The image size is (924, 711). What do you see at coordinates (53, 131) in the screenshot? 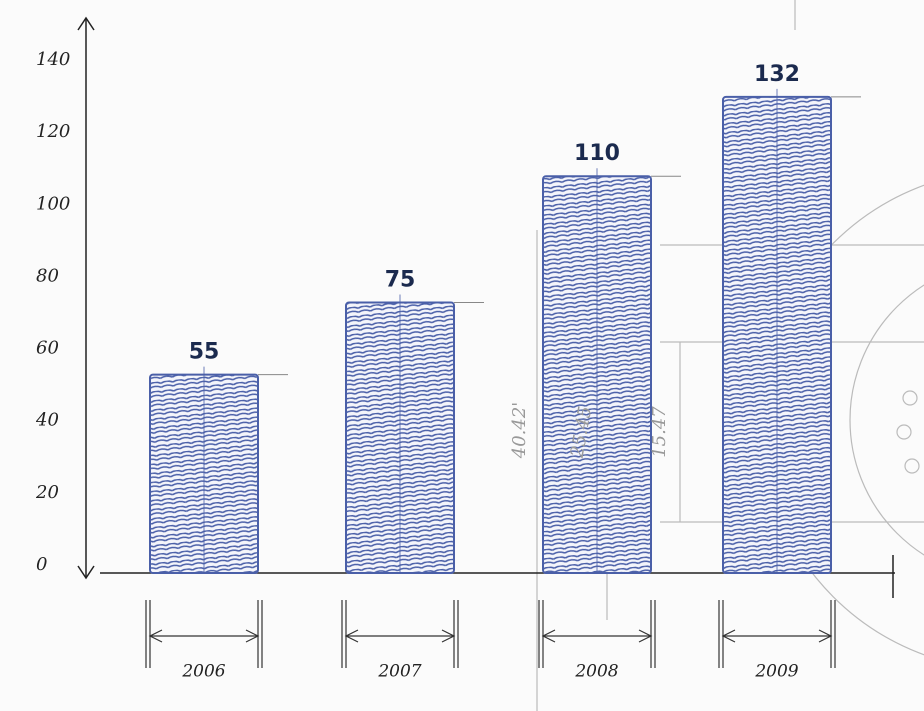
I see `y-tick-label: 120` at bounding box center [53, 131].